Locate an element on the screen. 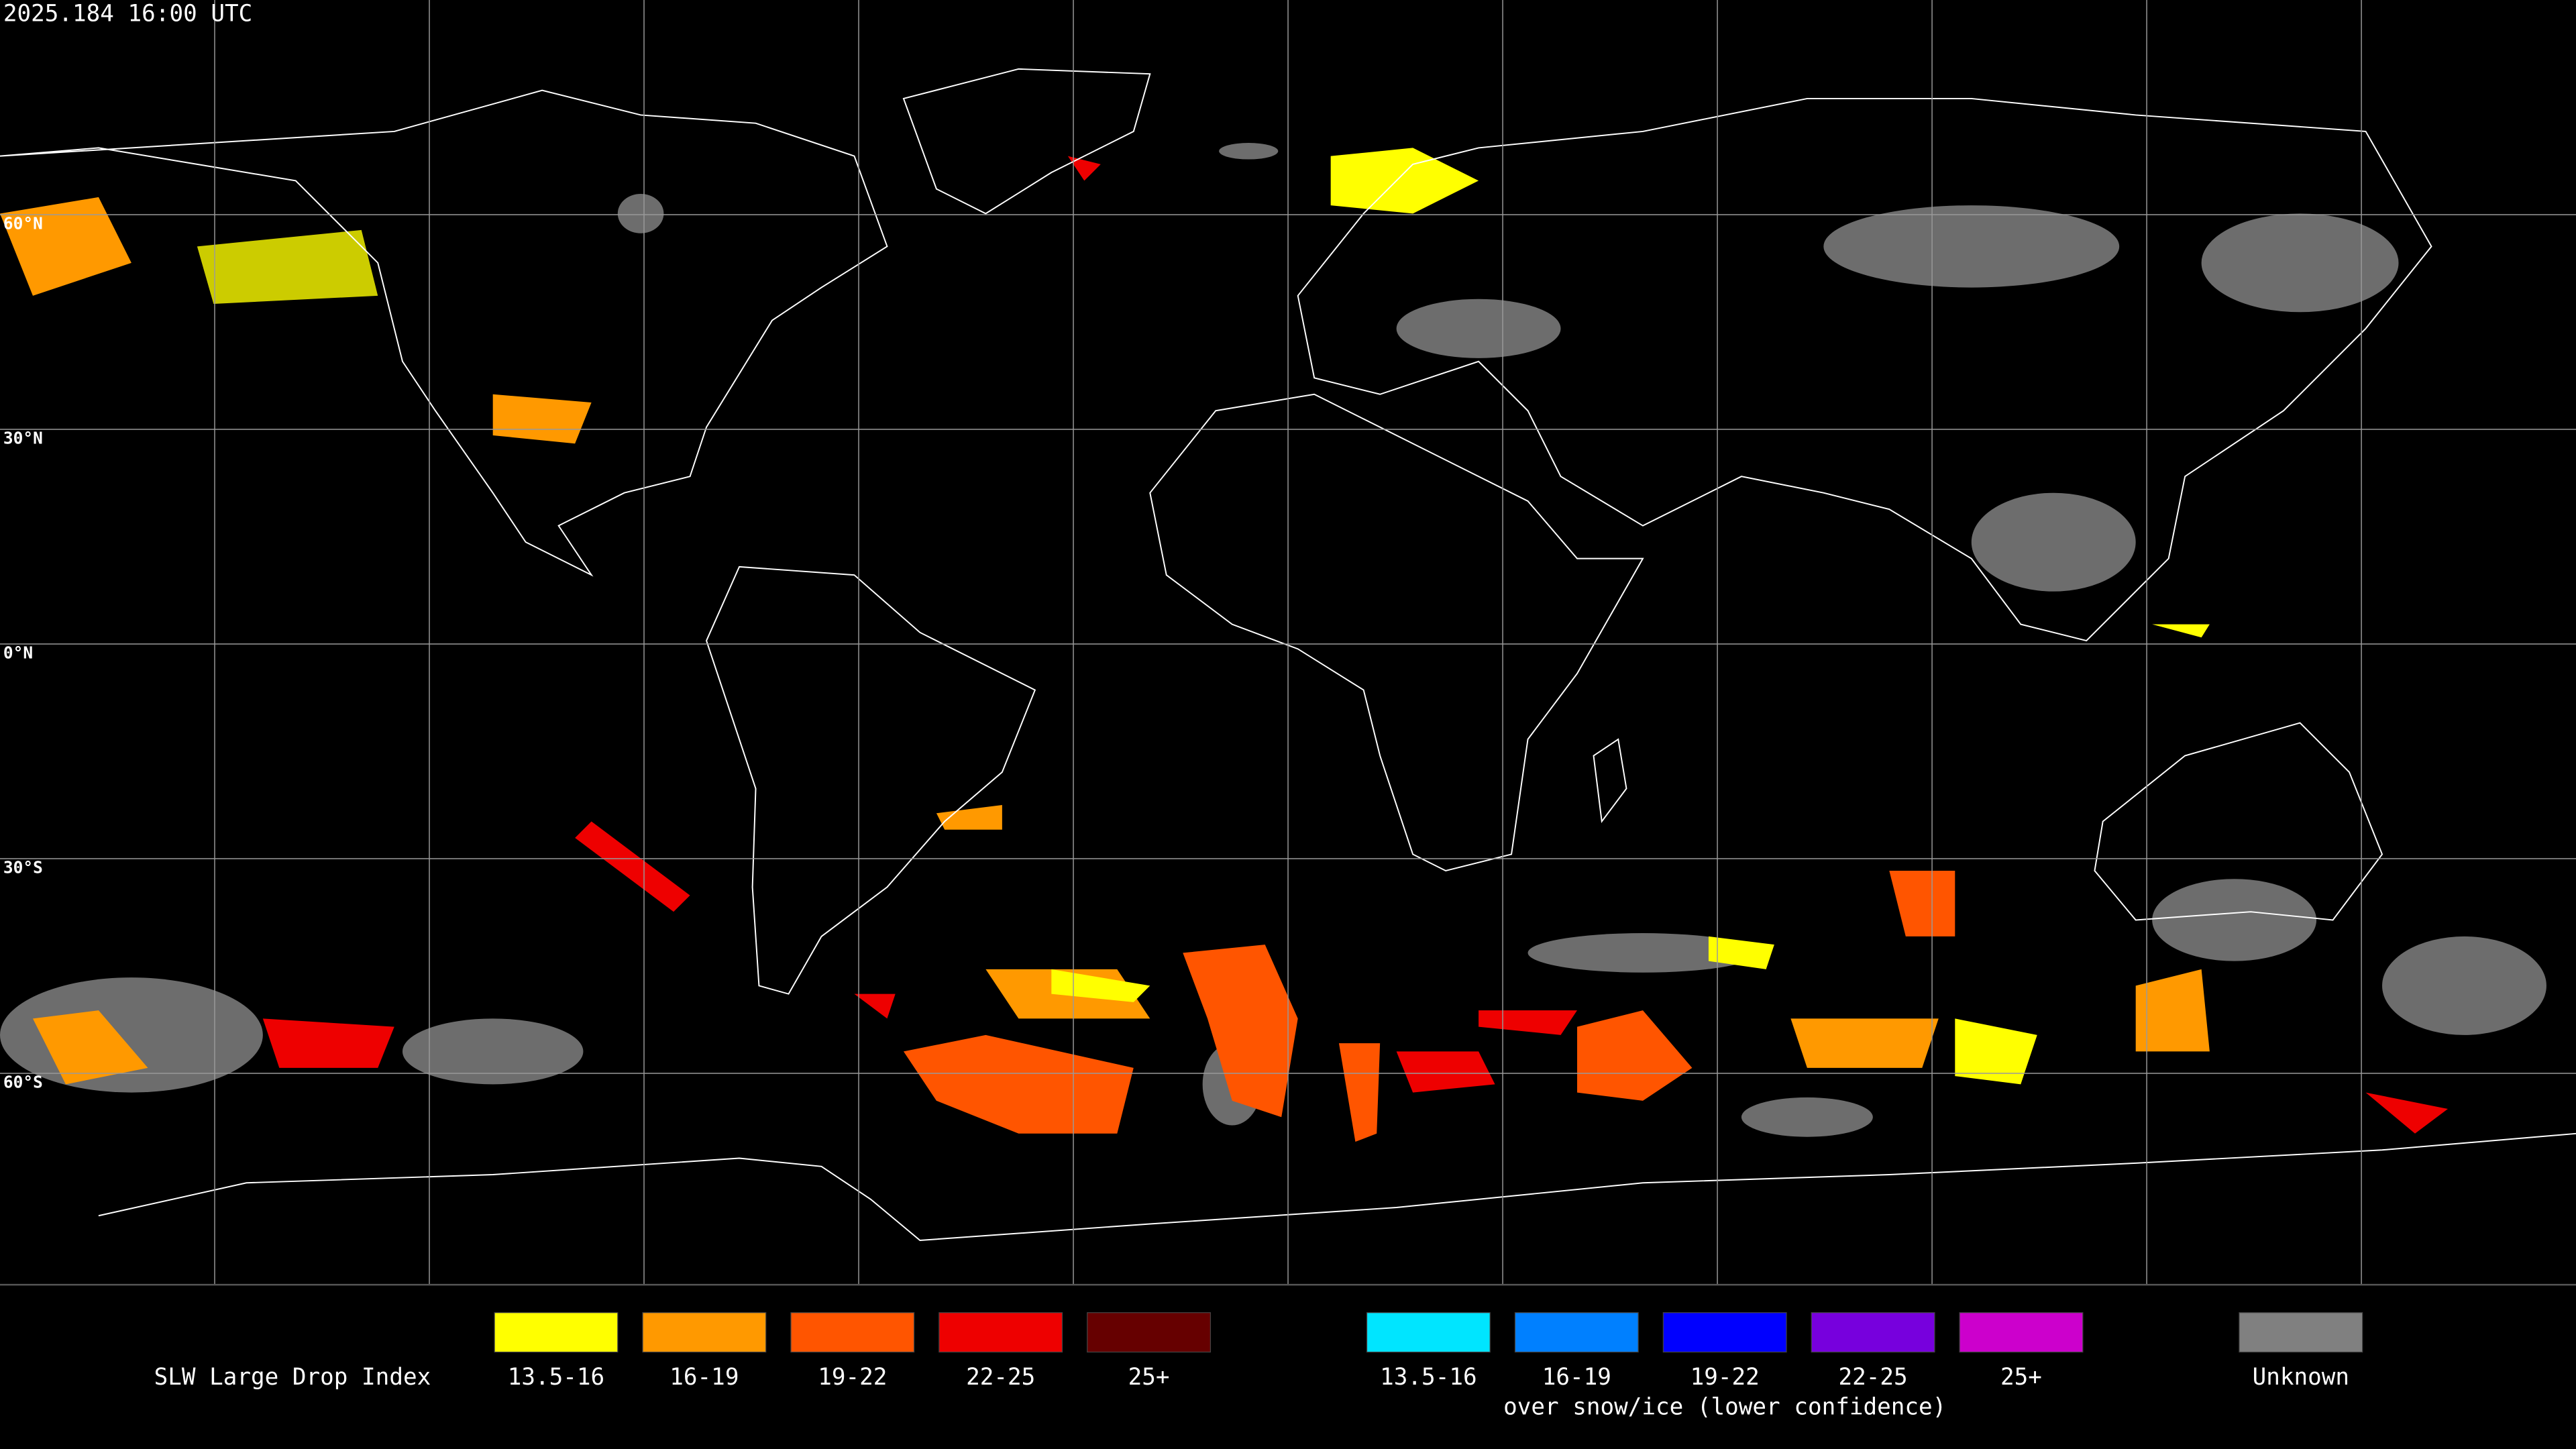 The image size is (2576, 1449). latitude-label: 30°S is located at coordinates (23, 867).